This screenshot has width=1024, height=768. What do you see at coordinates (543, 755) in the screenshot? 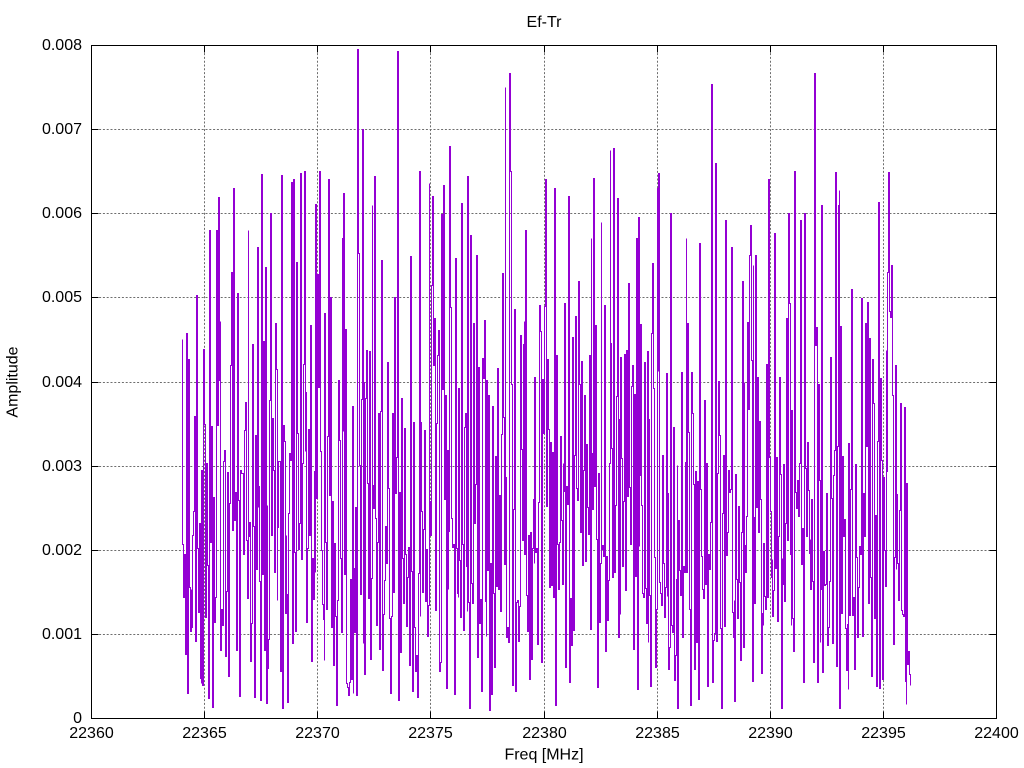
I see `svg-text: Freq [MHz]` at bounding box center [543, 755].